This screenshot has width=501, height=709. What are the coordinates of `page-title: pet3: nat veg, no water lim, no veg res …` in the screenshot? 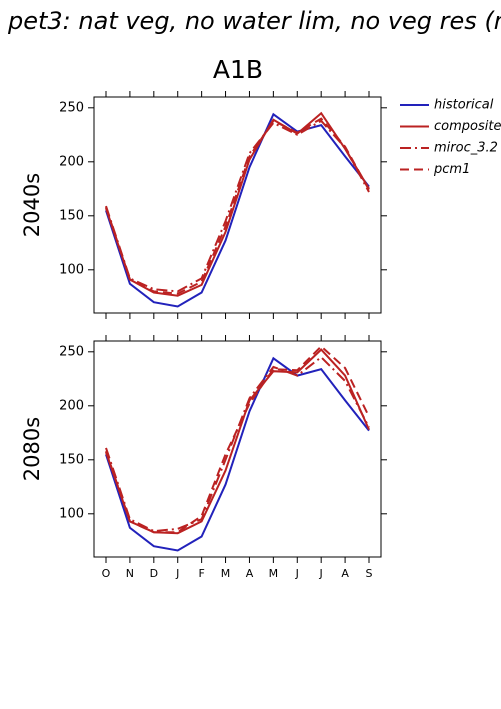 It's located at (254, 21).